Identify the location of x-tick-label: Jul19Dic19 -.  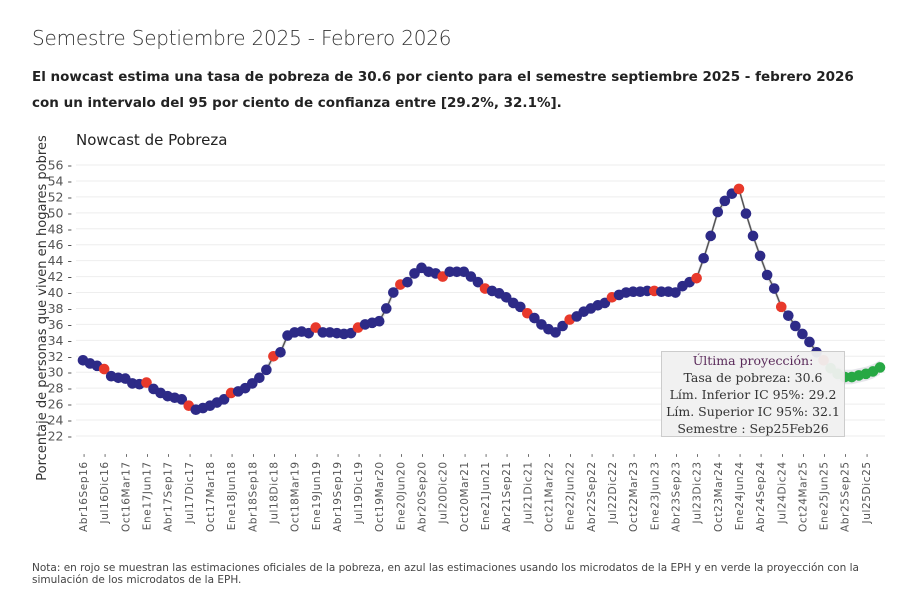
(359, 489).